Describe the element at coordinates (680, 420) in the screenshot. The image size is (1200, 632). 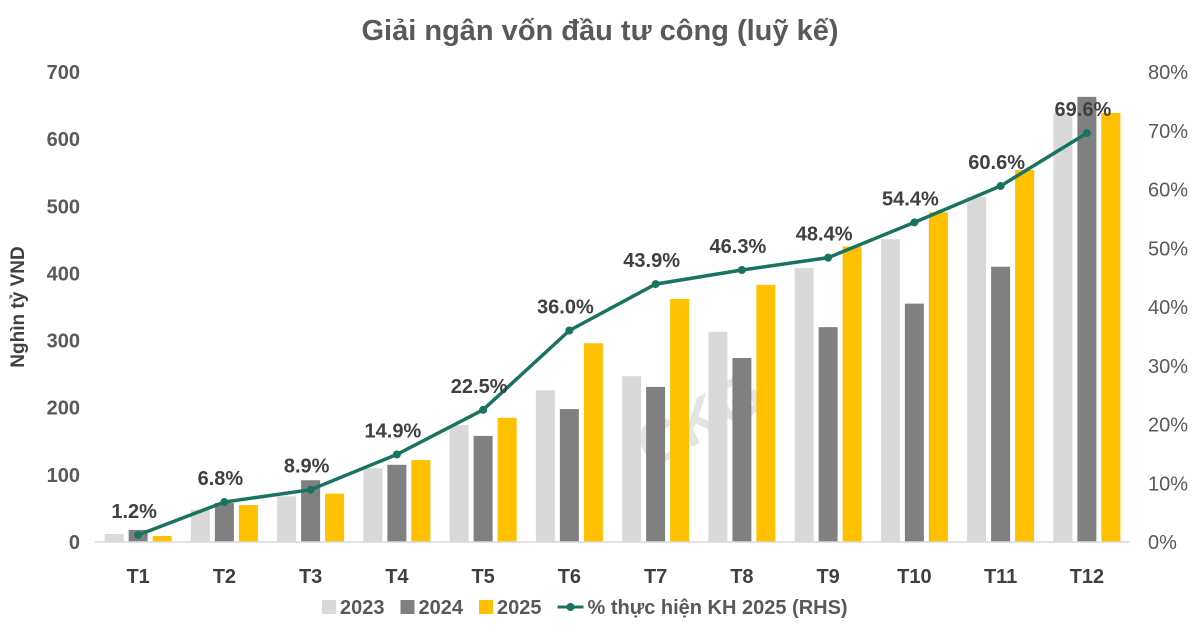
I see `bar-2025-T7` at that location.